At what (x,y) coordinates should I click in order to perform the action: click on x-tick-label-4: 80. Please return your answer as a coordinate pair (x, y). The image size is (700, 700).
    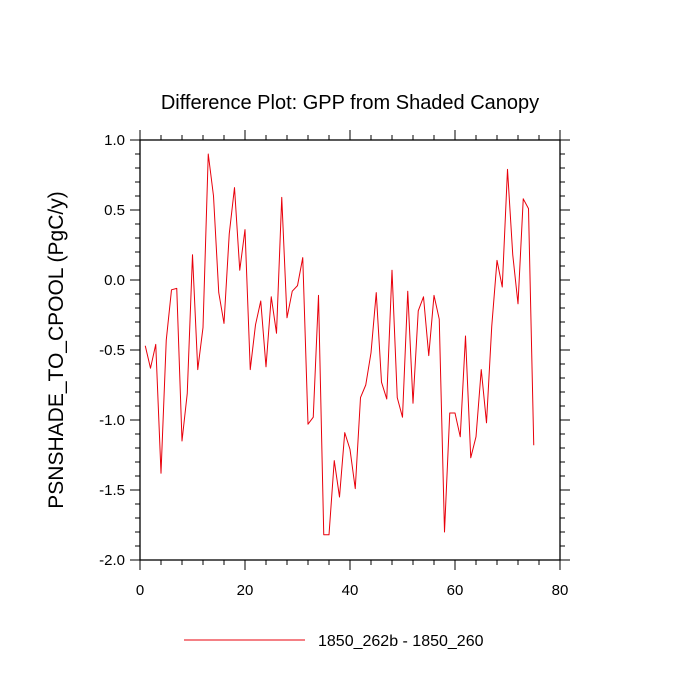
    Looking at the image, I should click on (560, 590).